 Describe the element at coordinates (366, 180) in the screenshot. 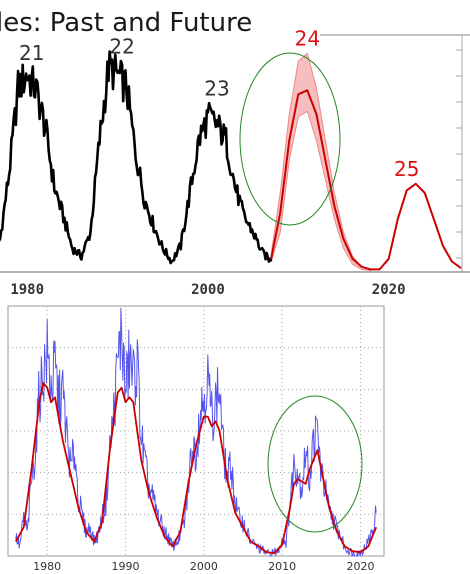

I see `series-line-prediction` at that location.